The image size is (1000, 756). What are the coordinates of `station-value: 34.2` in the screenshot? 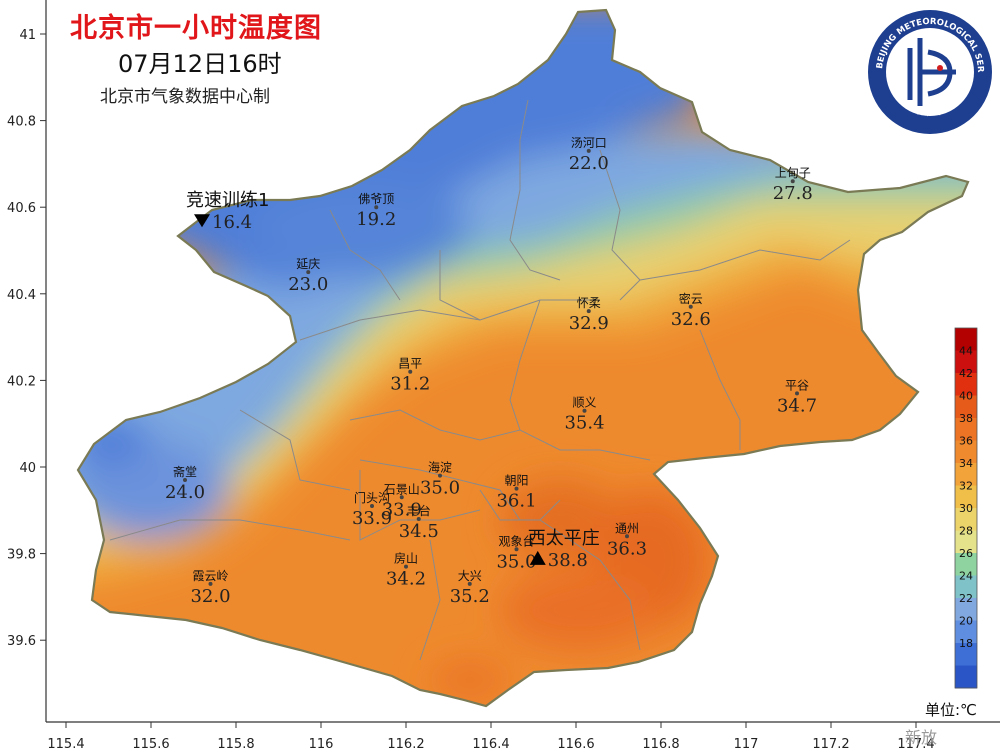 It's located at (406, 579).